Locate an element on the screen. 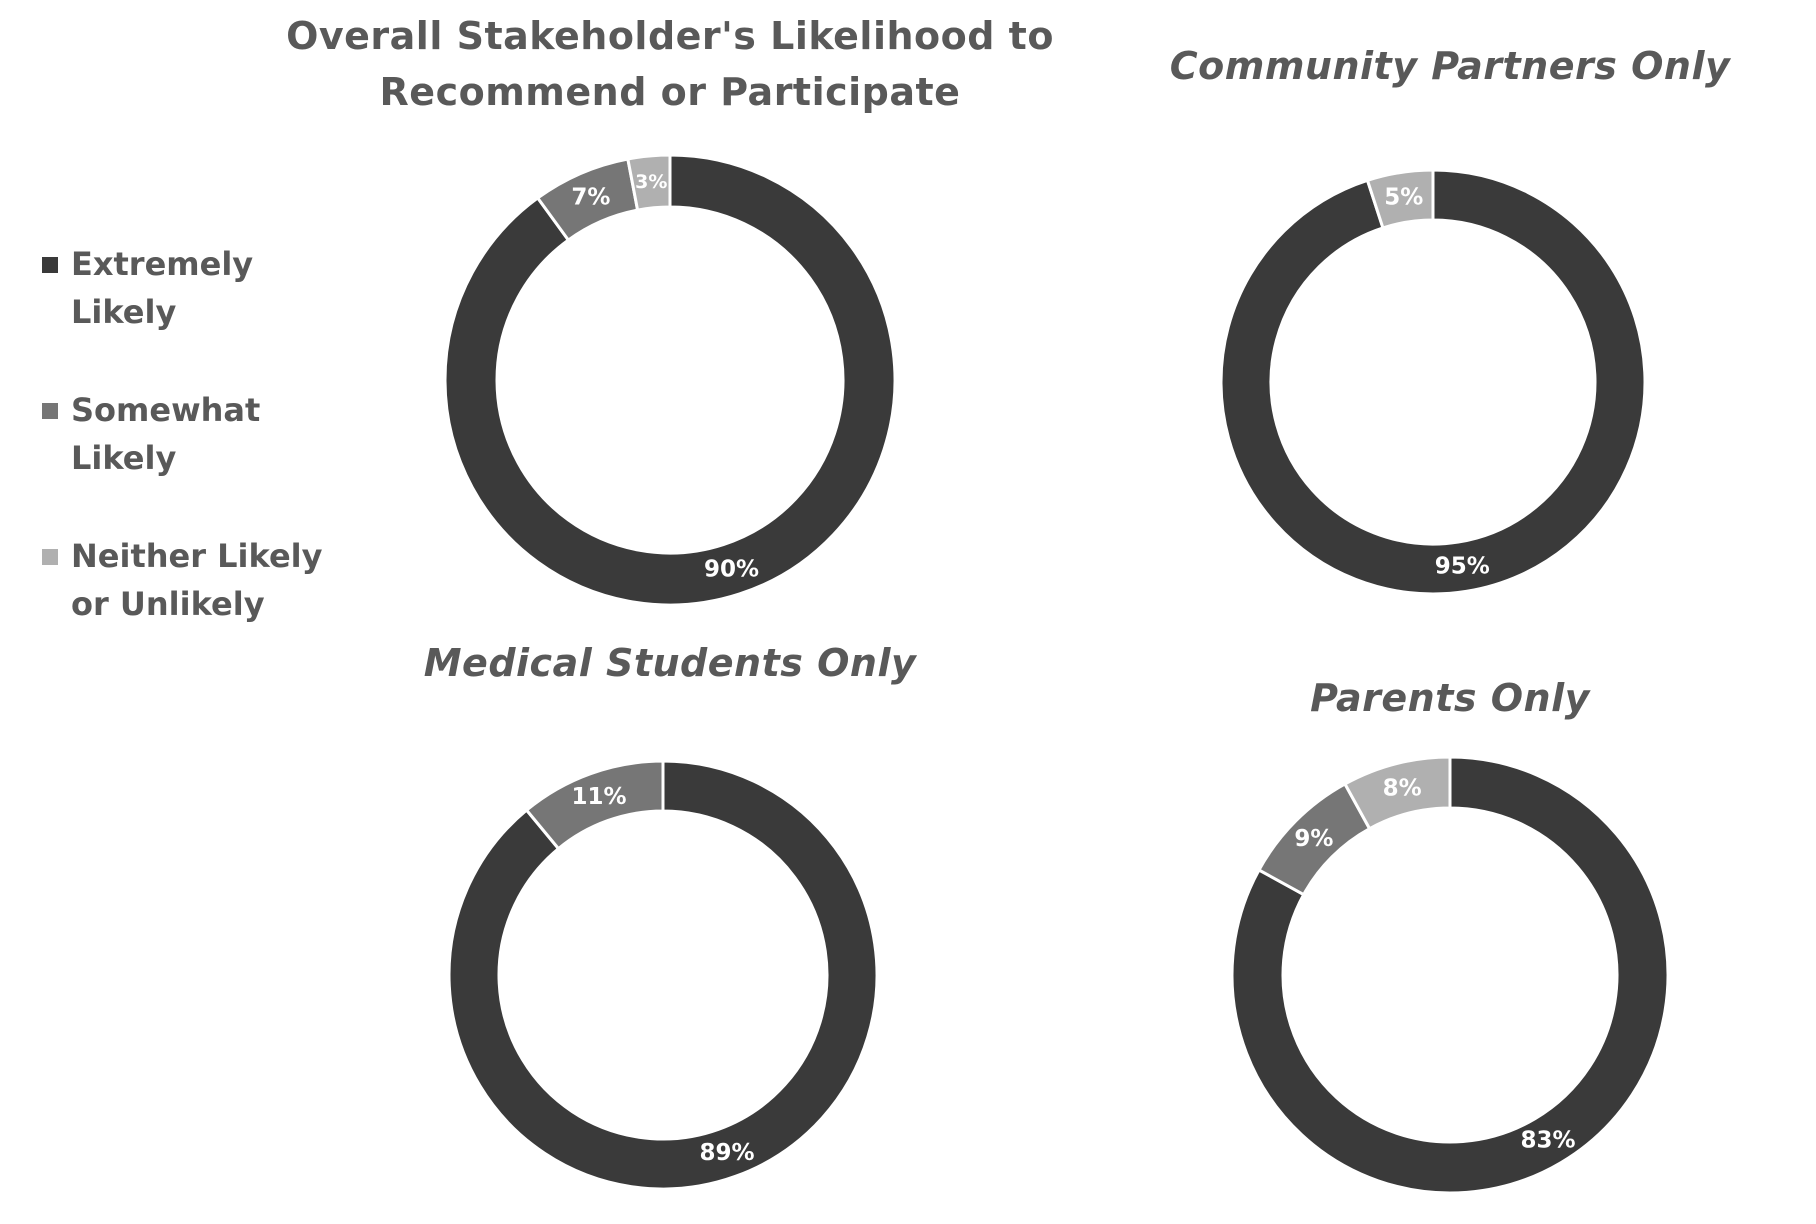 This screenshot has height=1224, width=1816. donut-chart-parents: 83% 9% 8% is located at coordinates (1450, 975).